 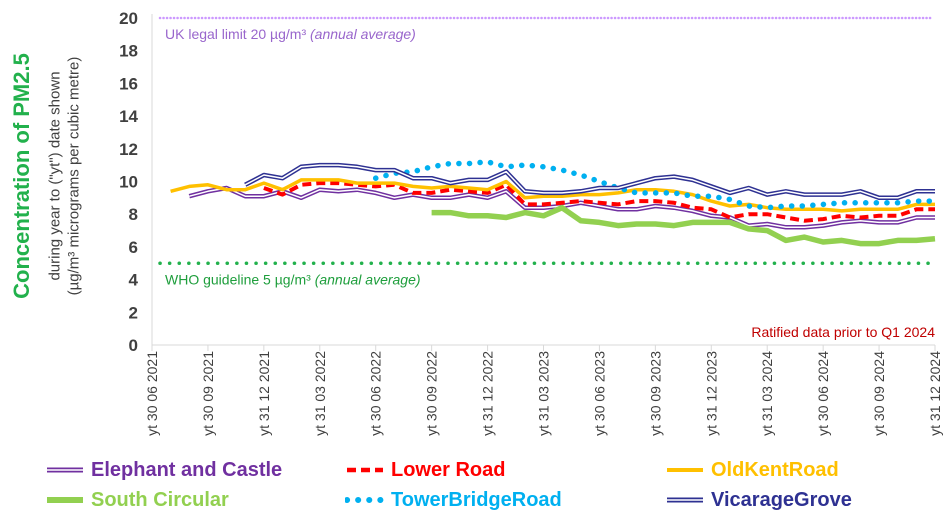 I want to click on y-tick-label: 8, so click(x=133, y=214).